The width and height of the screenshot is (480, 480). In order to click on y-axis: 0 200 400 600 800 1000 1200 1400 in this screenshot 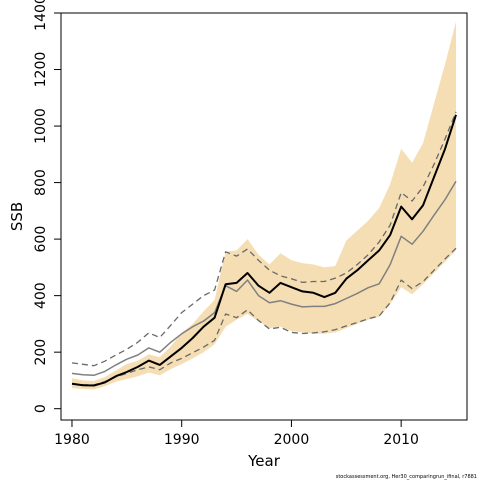, I will do `click(47, 206)`.